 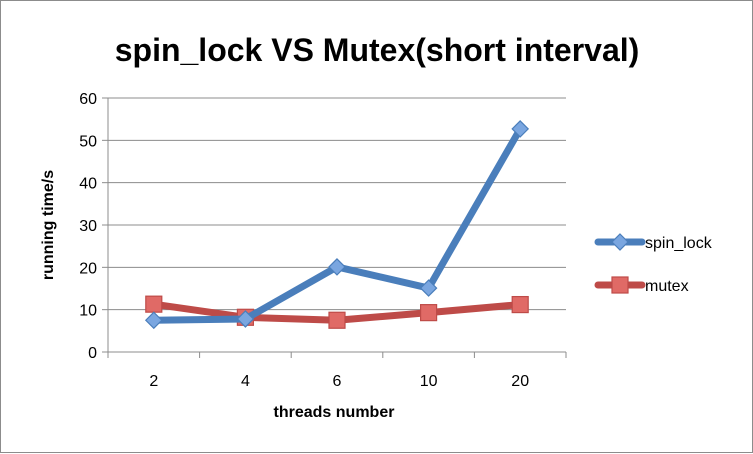 I want to click on x-tick-label: 10, so click(x=429, y=381).